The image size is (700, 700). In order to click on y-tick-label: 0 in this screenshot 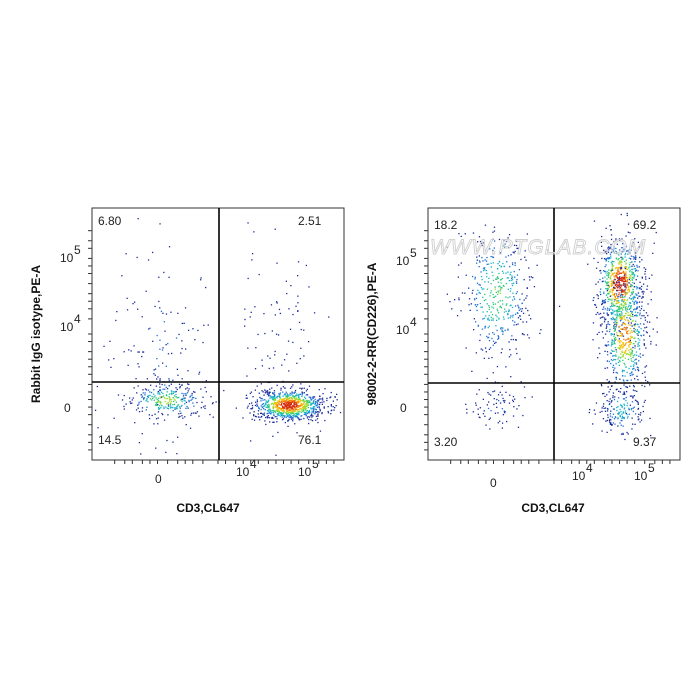, I will do `click(67, 408)`.